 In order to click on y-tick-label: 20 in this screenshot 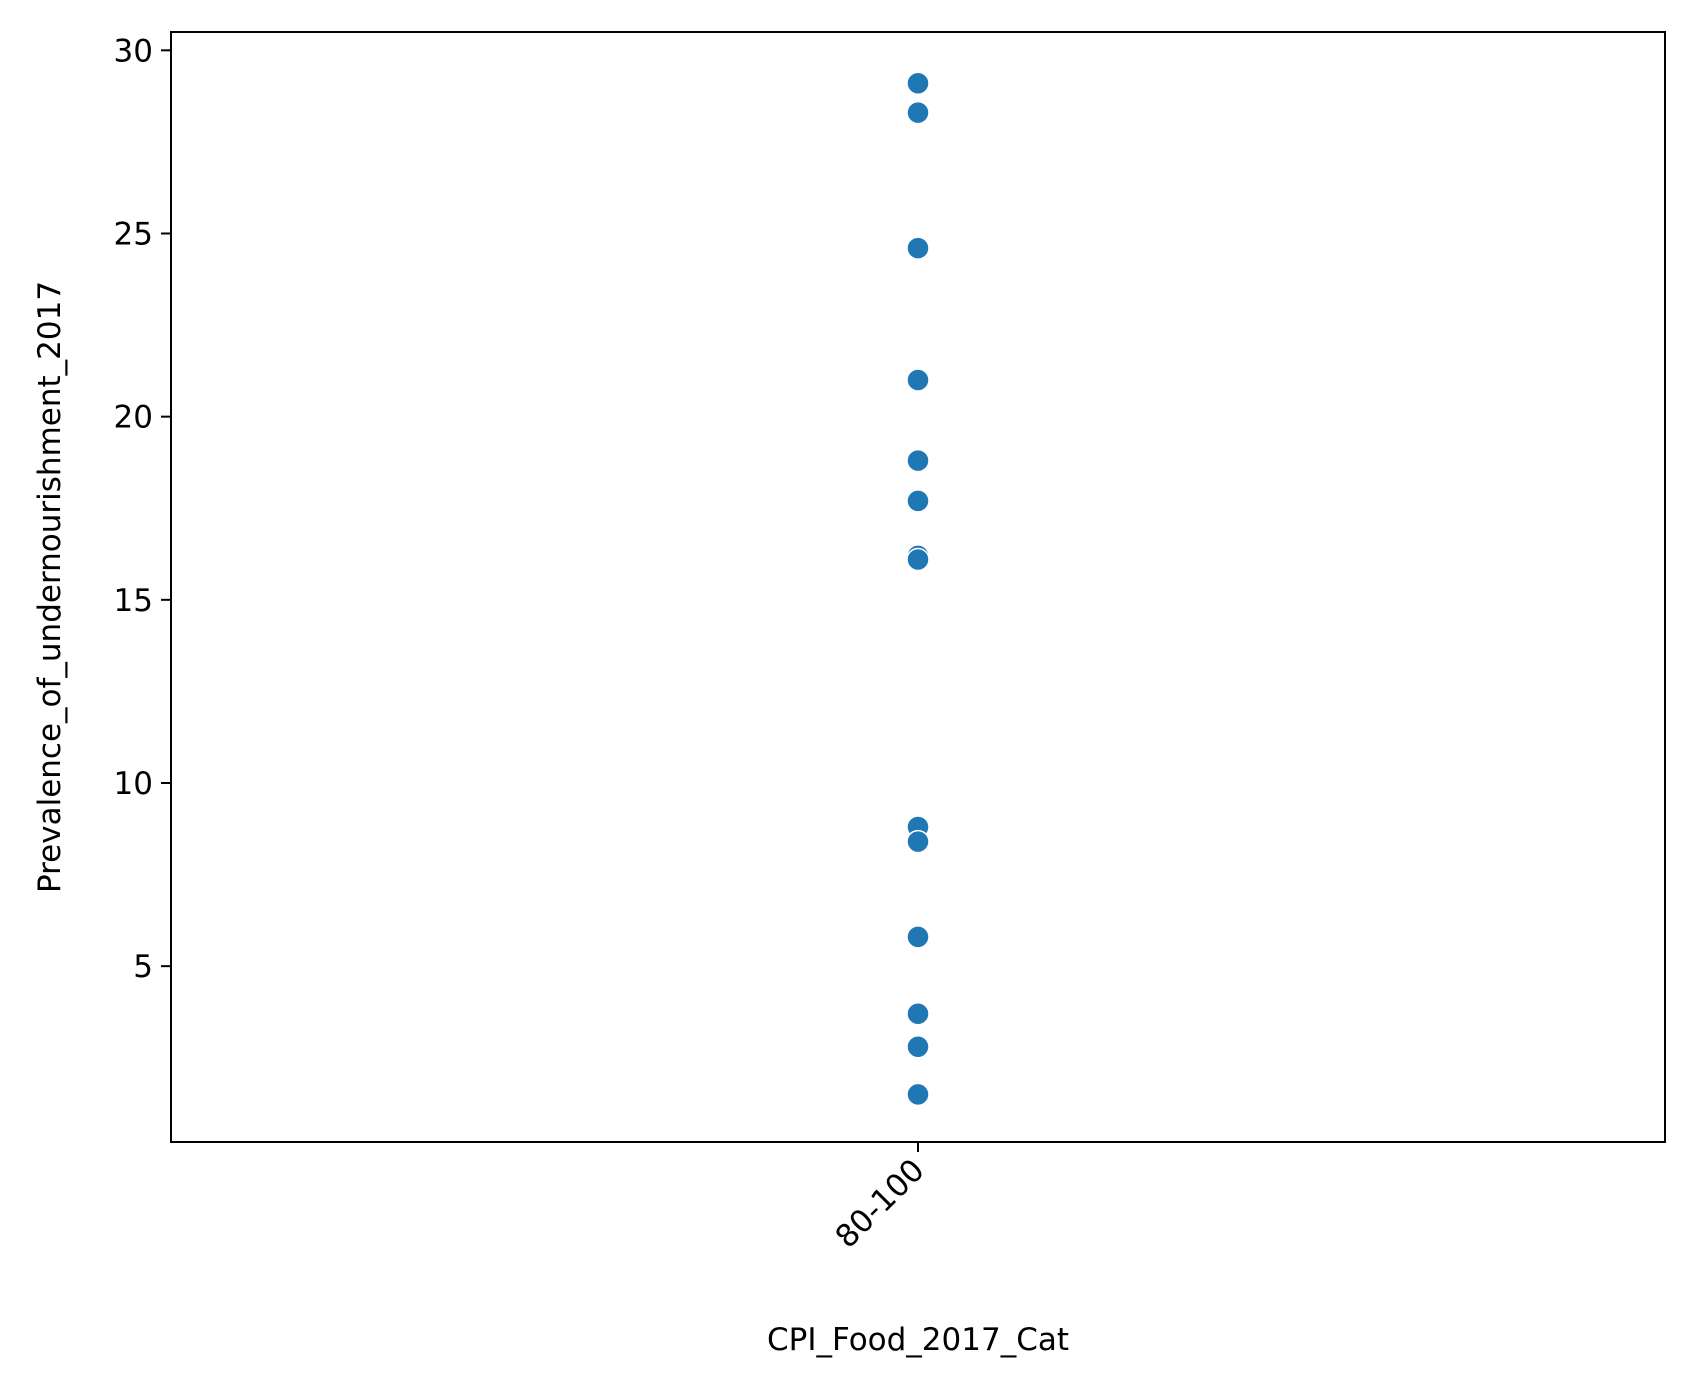, I will do `click(133, 418)`.